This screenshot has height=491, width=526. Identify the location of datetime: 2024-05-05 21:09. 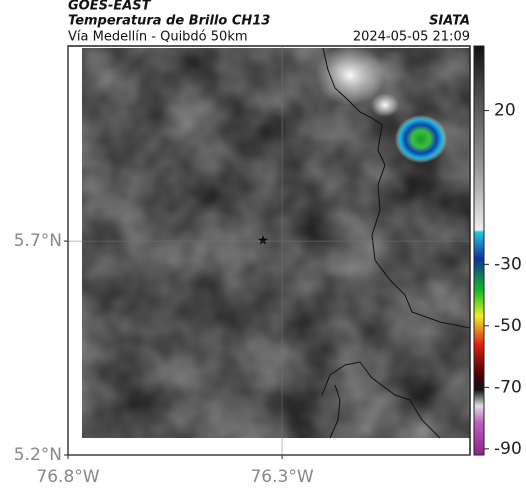
(411, 37).